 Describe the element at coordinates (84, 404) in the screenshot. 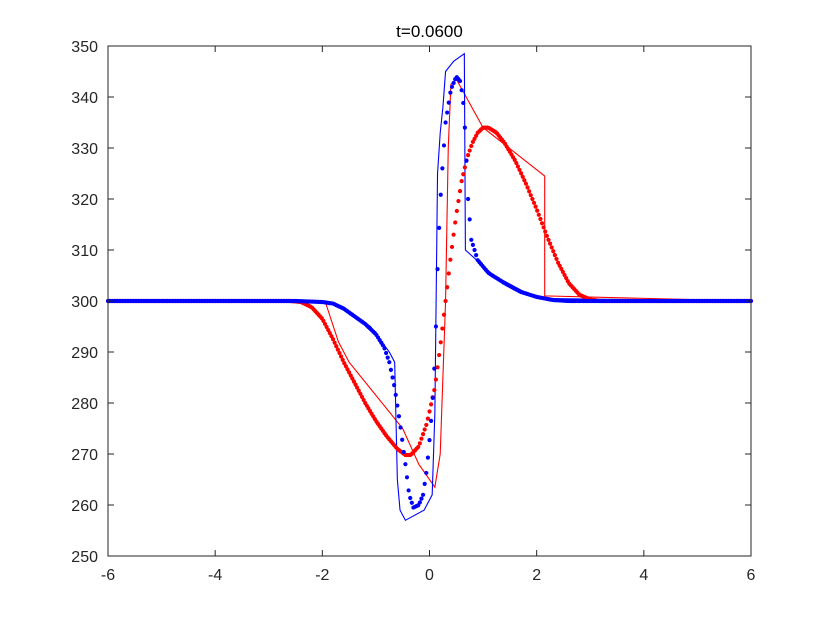

I see `y-tick-label: 280` at that location.